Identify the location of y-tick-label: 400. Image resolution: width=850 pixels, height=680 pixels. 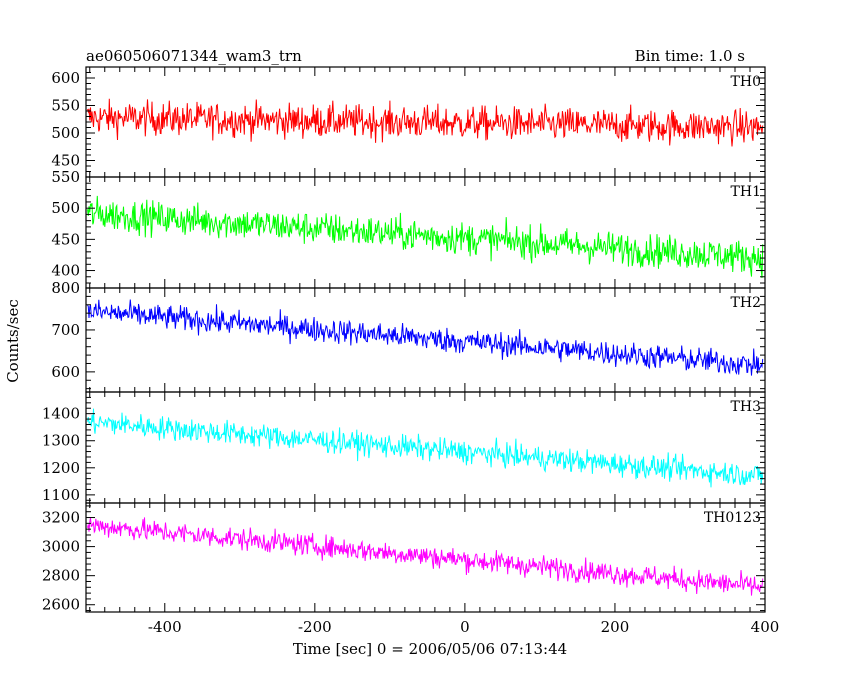
(65, 271).